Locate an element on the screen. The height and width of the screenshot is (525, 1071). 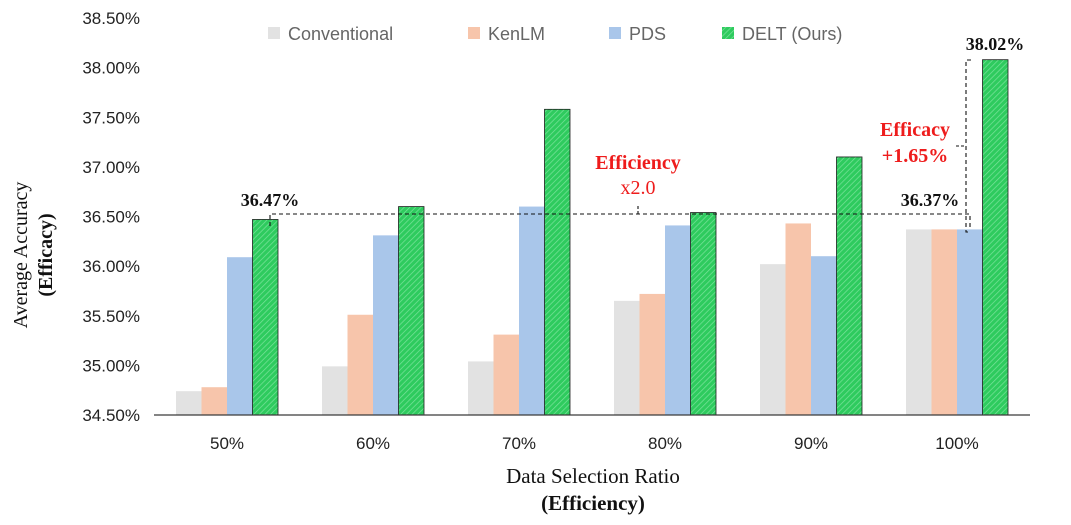
bar-conventional-90pct is located at coordinates (773, 339).